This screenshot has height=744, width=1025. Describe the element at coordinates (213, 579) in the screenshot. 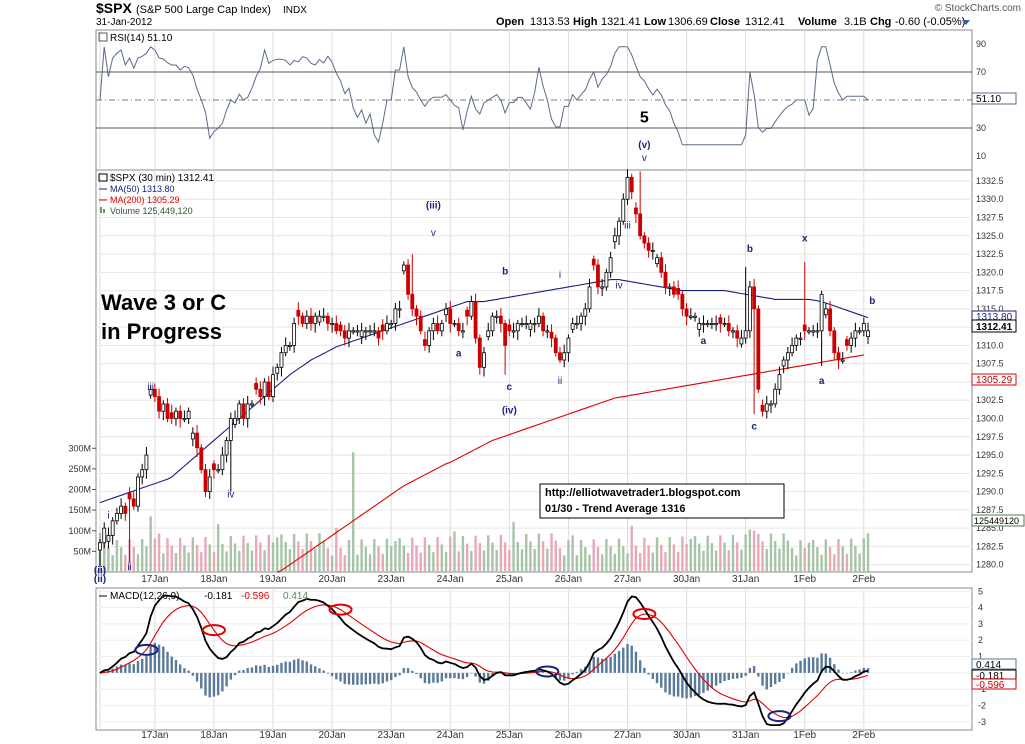

I see `x-tick-label: 18Jan` at that location.